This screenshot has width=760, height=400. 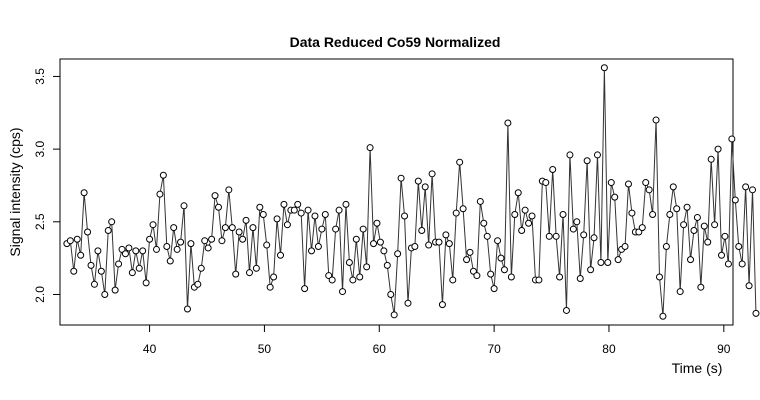 I want to click on x-tick-label: 40, so click(x=150, y=349).